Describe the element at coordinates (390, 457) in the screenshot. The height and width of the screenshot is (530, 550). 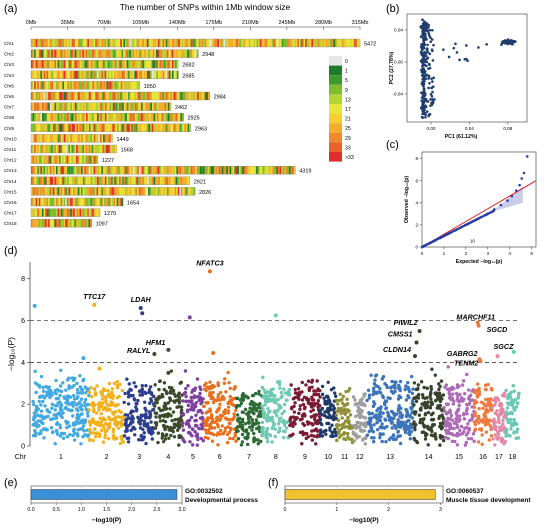
I see `chromosome-tick-label: 13` at that location.